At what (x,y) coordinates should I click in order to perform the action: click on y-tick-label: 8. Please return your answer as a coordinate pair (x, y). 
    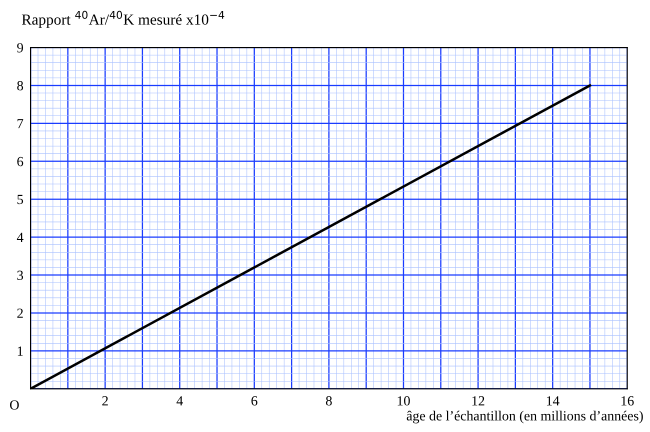
    Looking at the image, I should click on (20, 85).